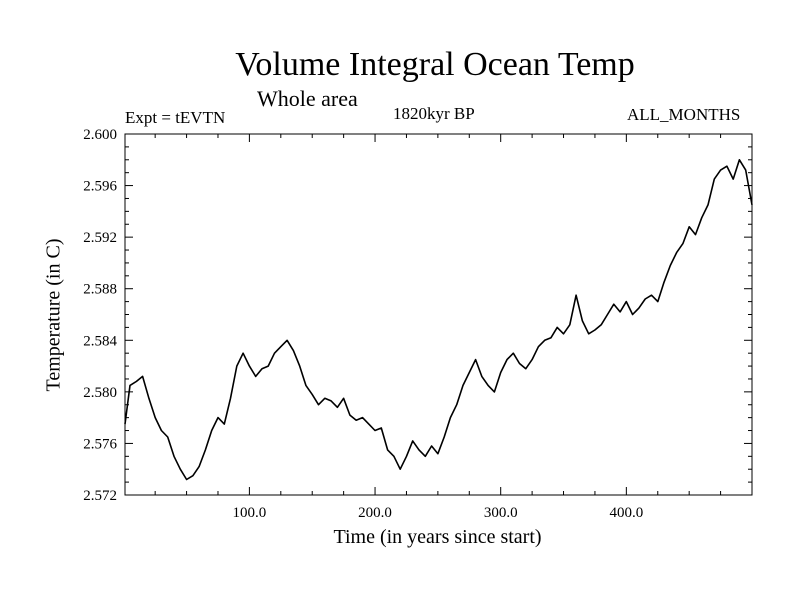  What do you see at coordinates (437, 537) in the screenshot?
I see `x-axis-label: Time (in years since start)` at bounding box center [437, 537].